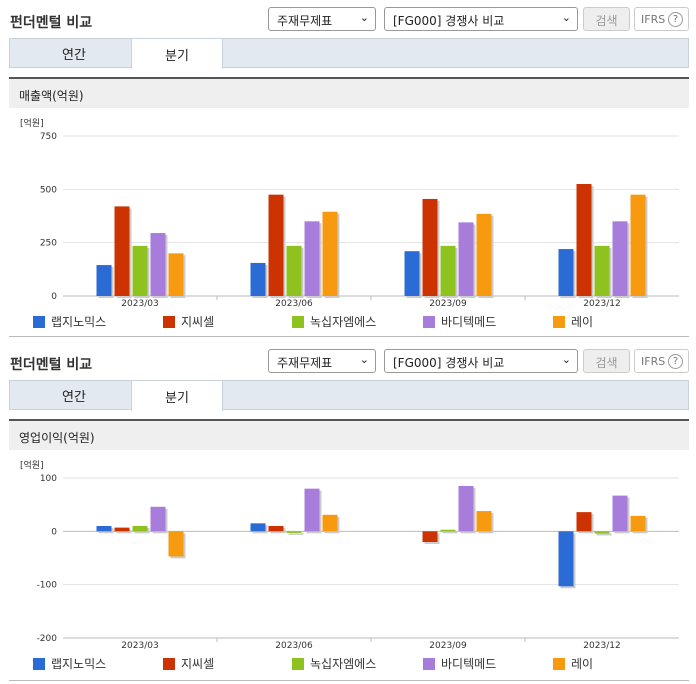 Image resolution: width=696 pixels, height=684 pixels. What do you see at coordinates (32, 123) in the screenshot?
I see `y-unit-label: [억원]` at bounding box center [32, 123].